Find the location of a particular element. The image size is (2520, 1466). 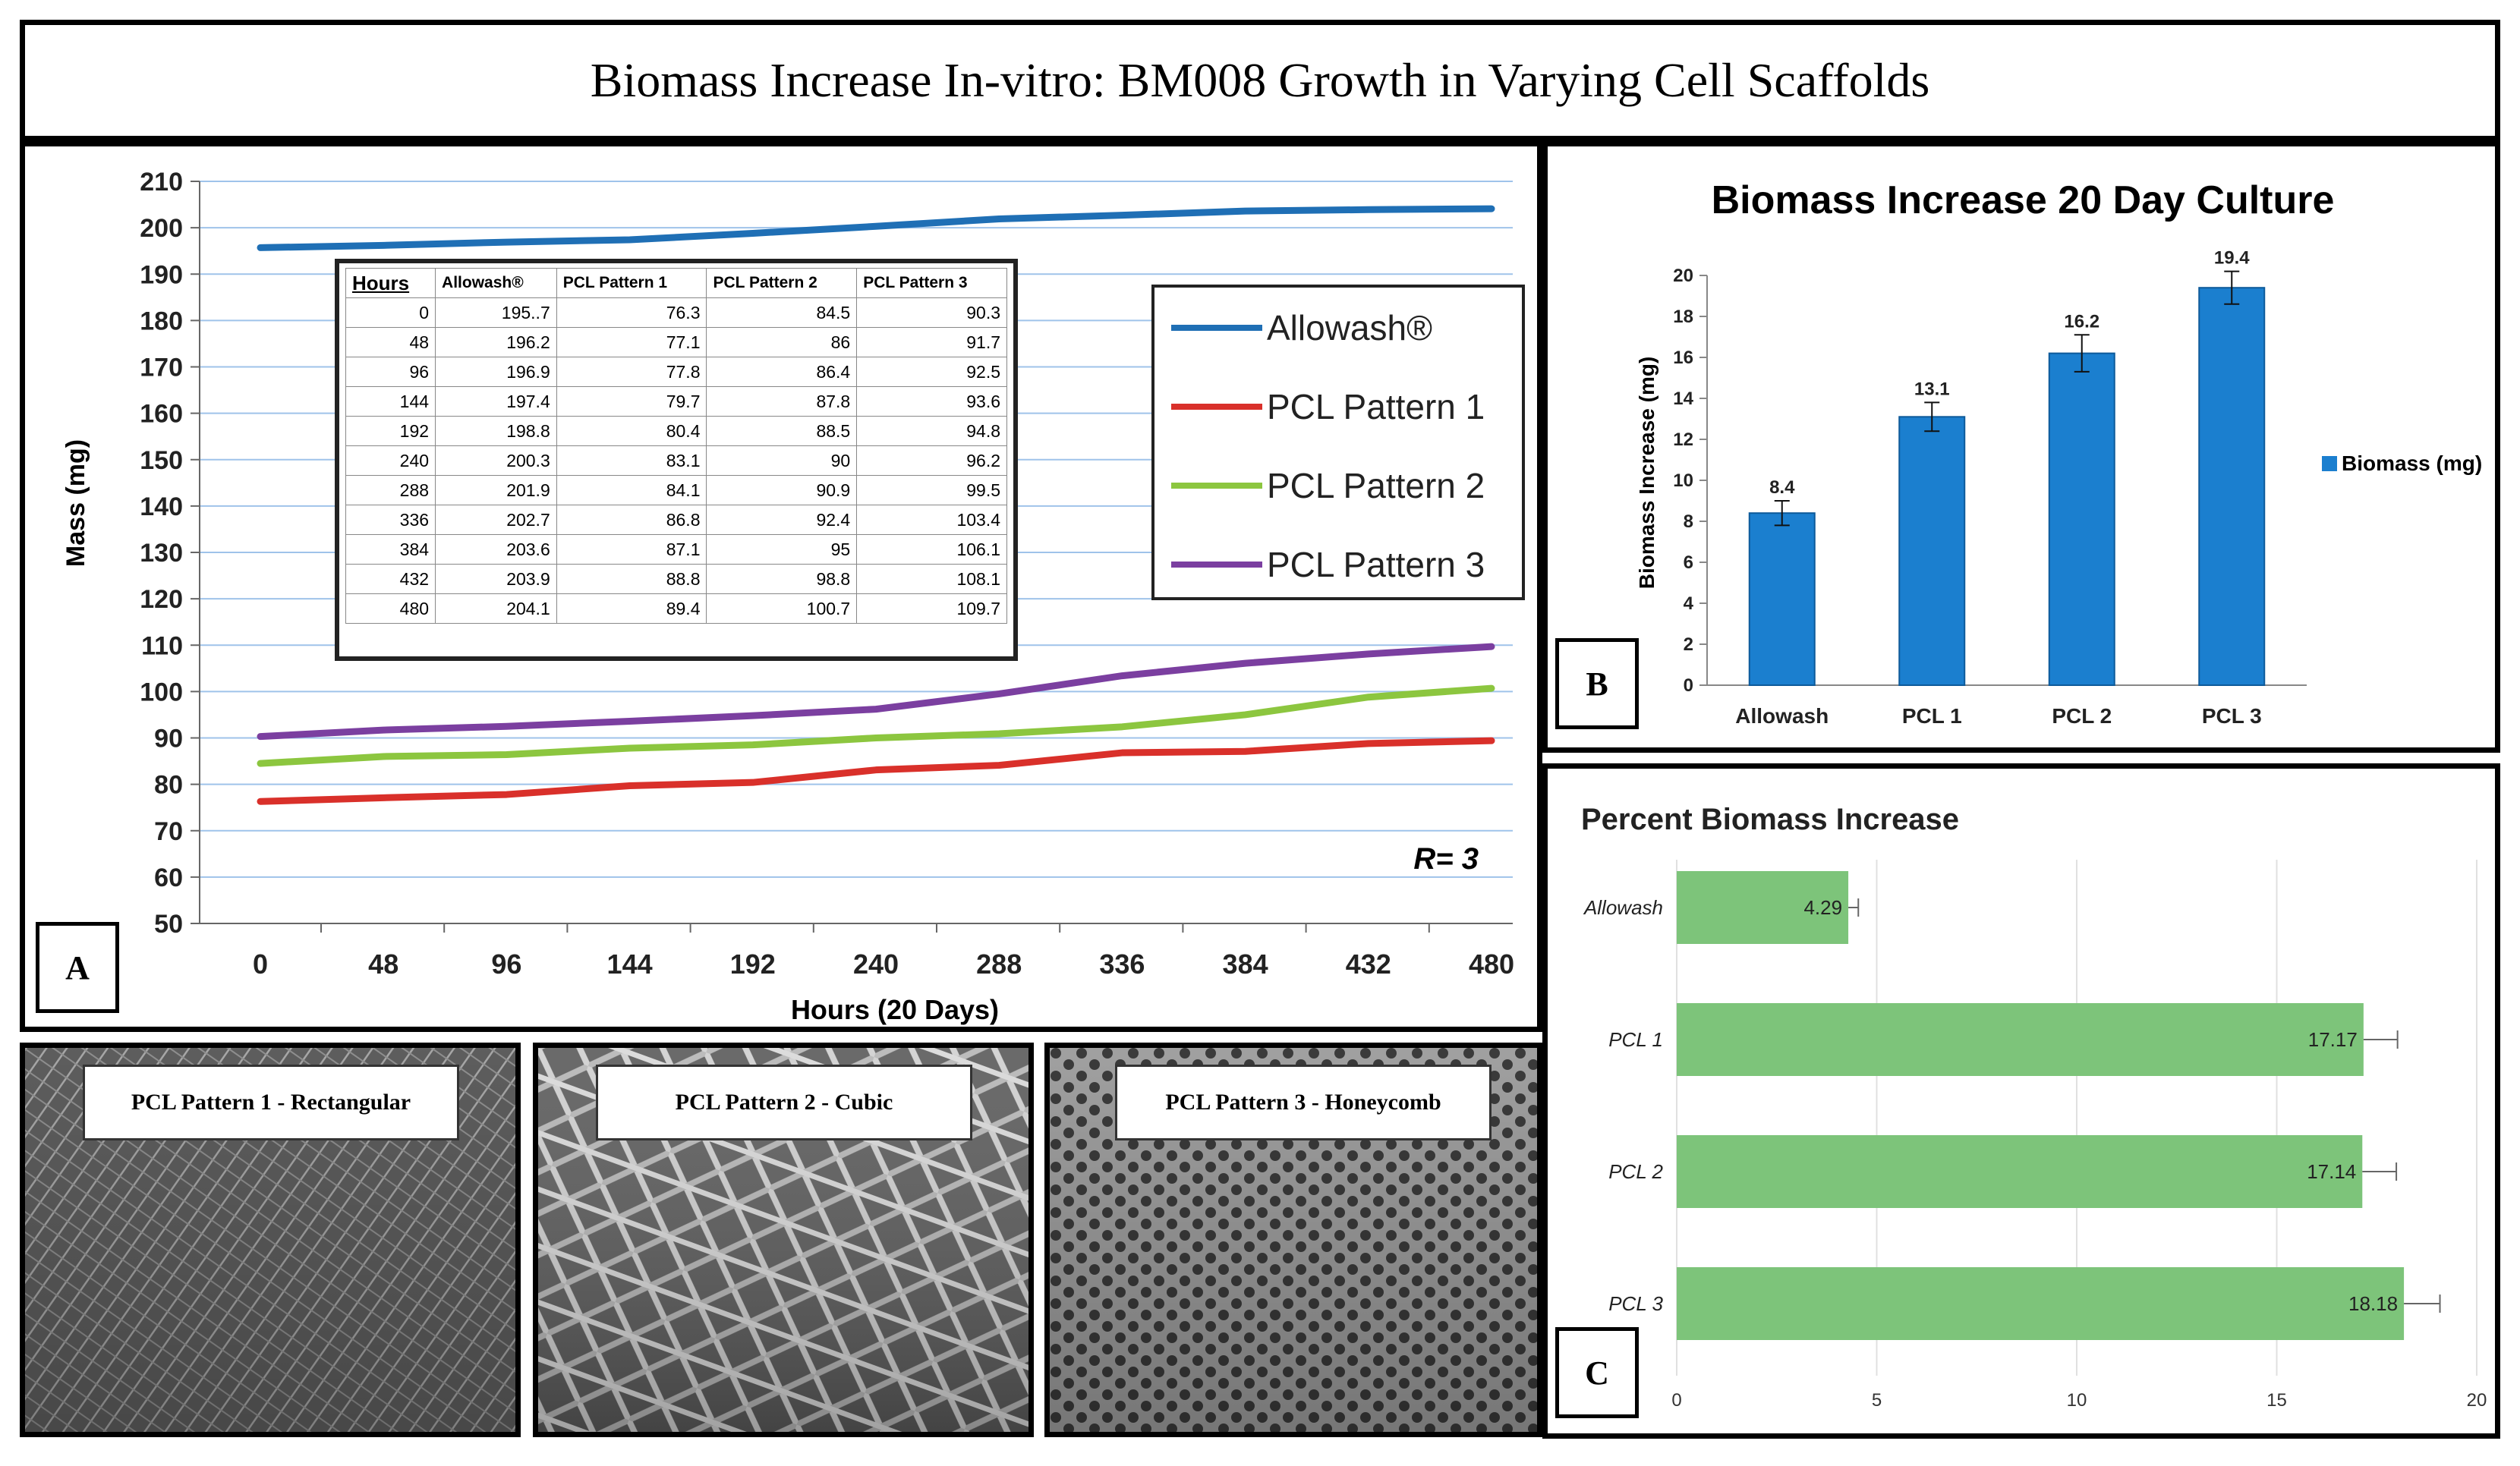

table-cell: 48 is located at coordinates (390, 342).